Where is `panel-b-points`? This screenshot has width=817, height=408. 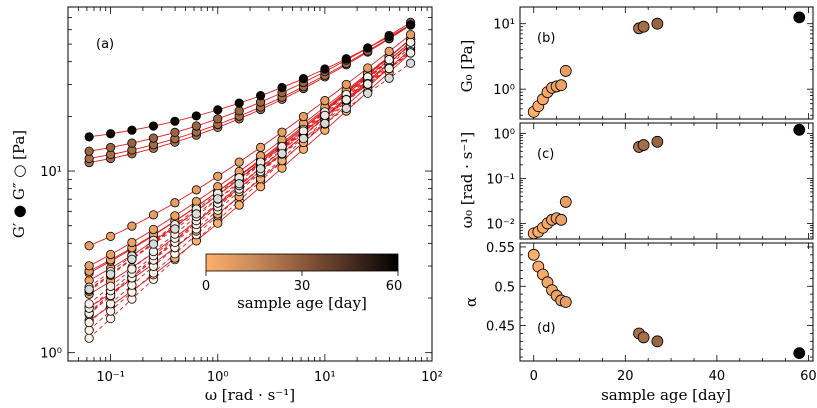 panel-b-points is located at coordinates (666, 64).